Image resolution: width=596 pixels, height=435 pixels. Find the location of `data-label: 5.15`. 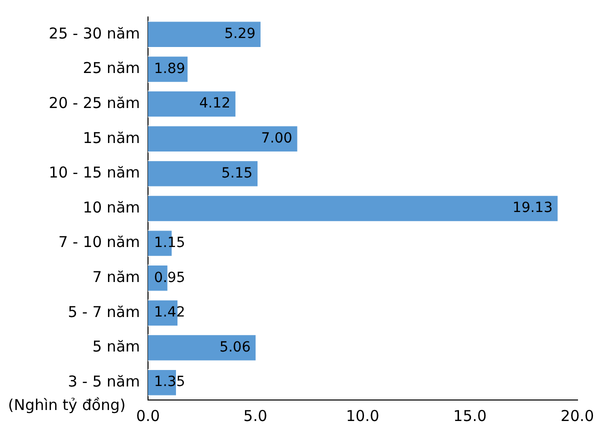

data-label: 5.15 is located at coordinates (237, 173).